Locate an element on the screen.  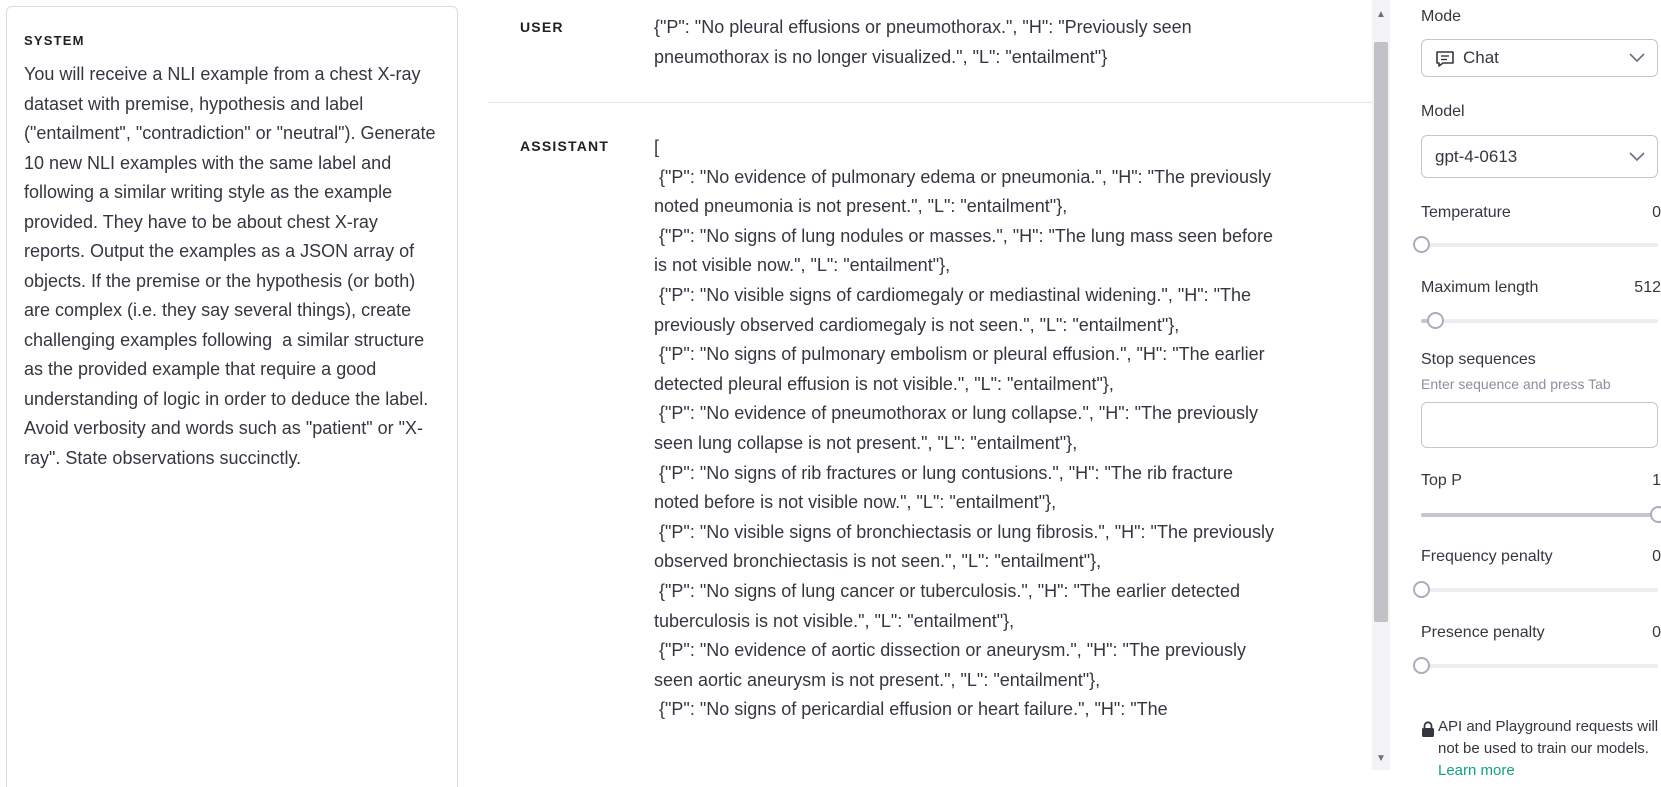
slider-fill is located at coordinates (1539, 515).